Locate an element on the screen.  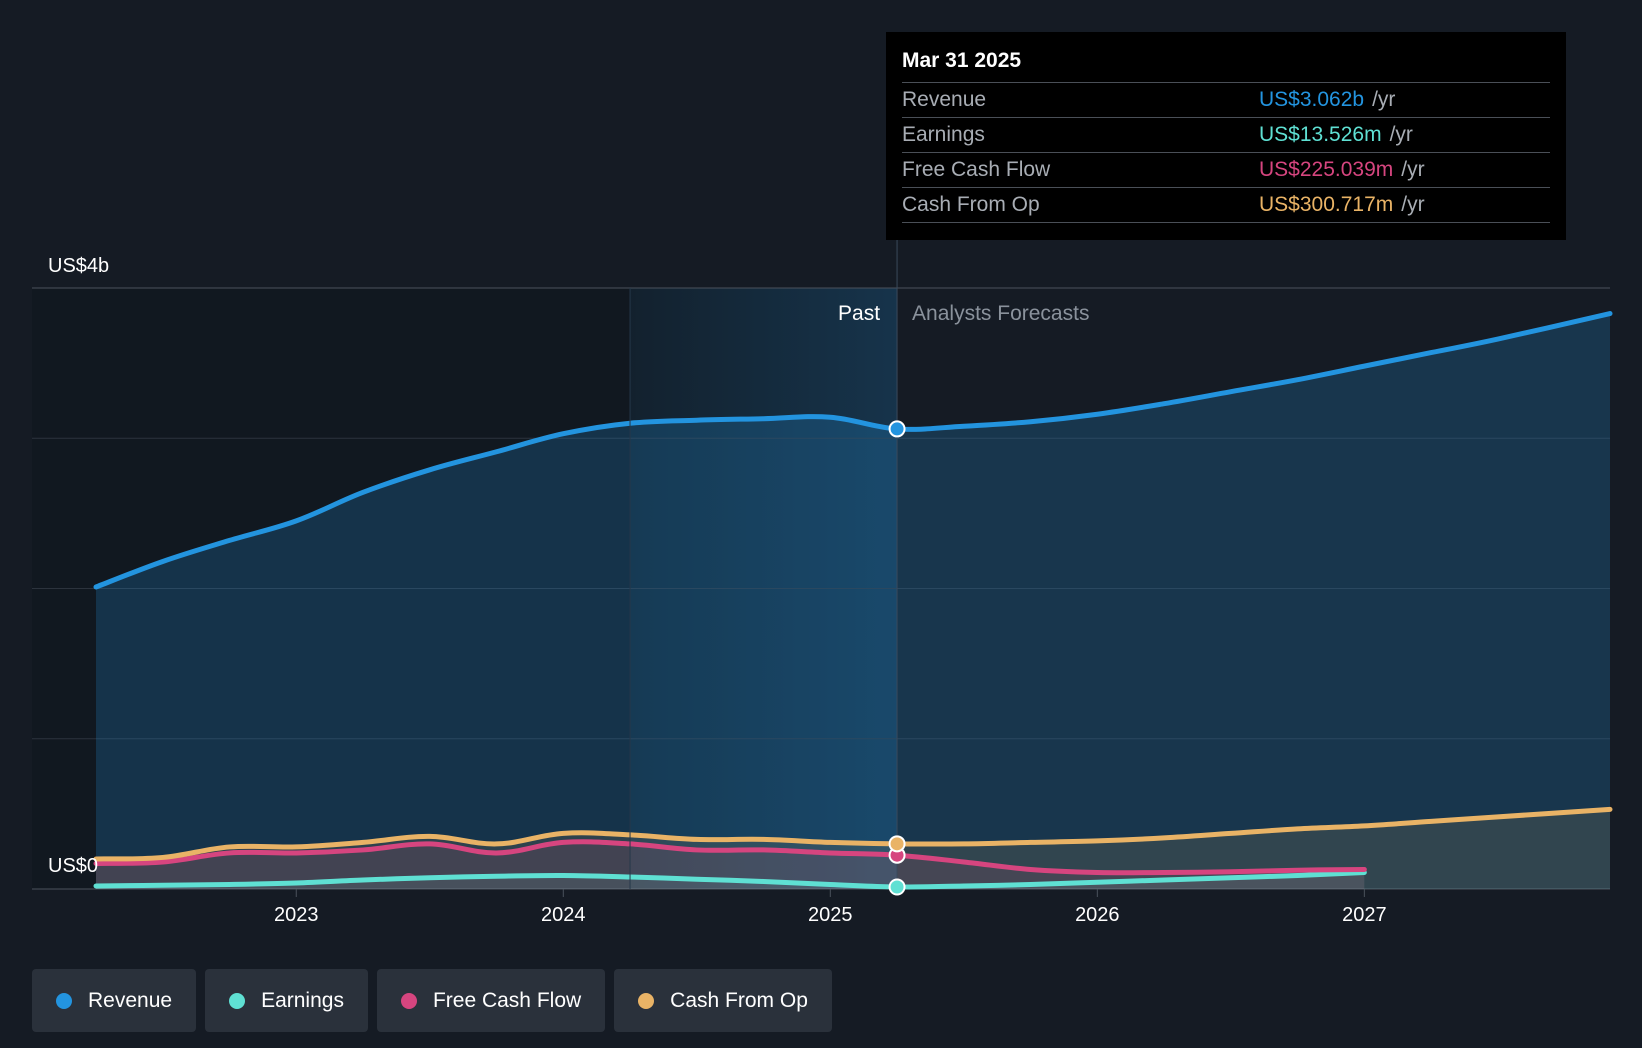
tooltip-value: US$225.039m is located at coordinates (1326, 169).